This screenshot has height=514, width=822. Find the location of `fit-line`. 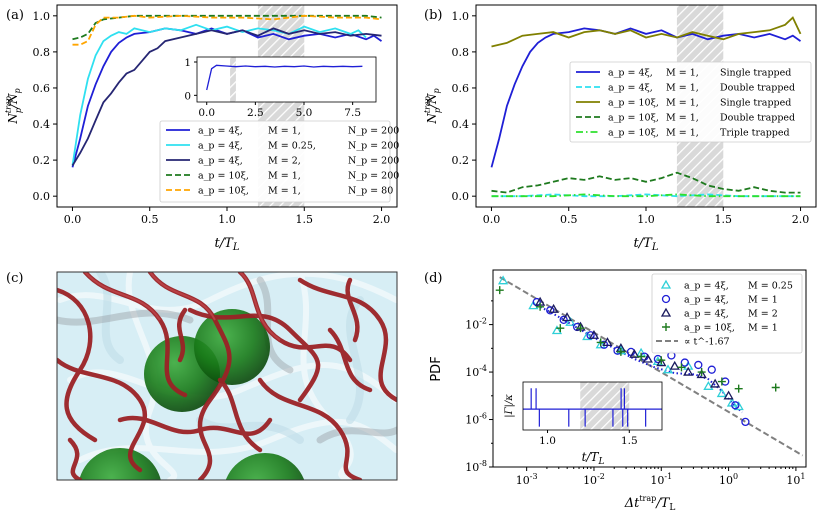

fit-line is located at coordinates (637, 358).